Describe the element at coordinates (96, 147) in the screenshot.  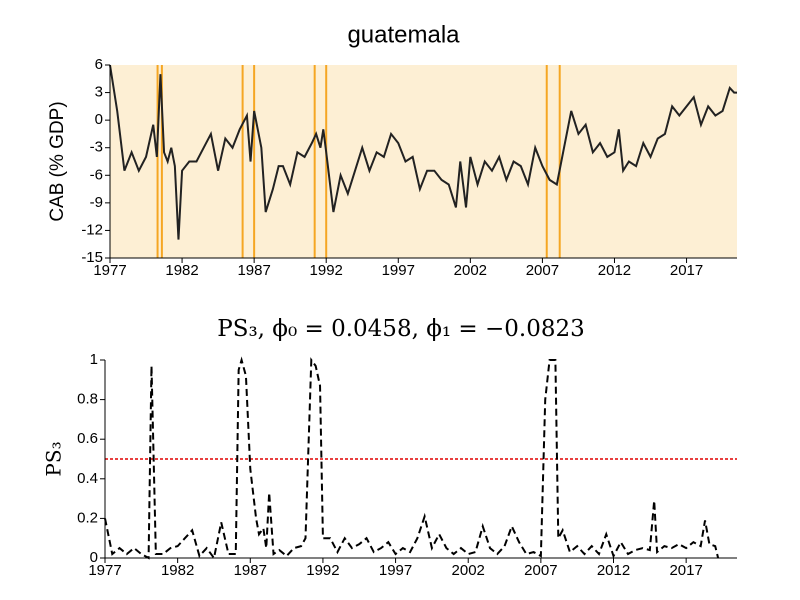
I see `y-tick-label: -3` at that location.